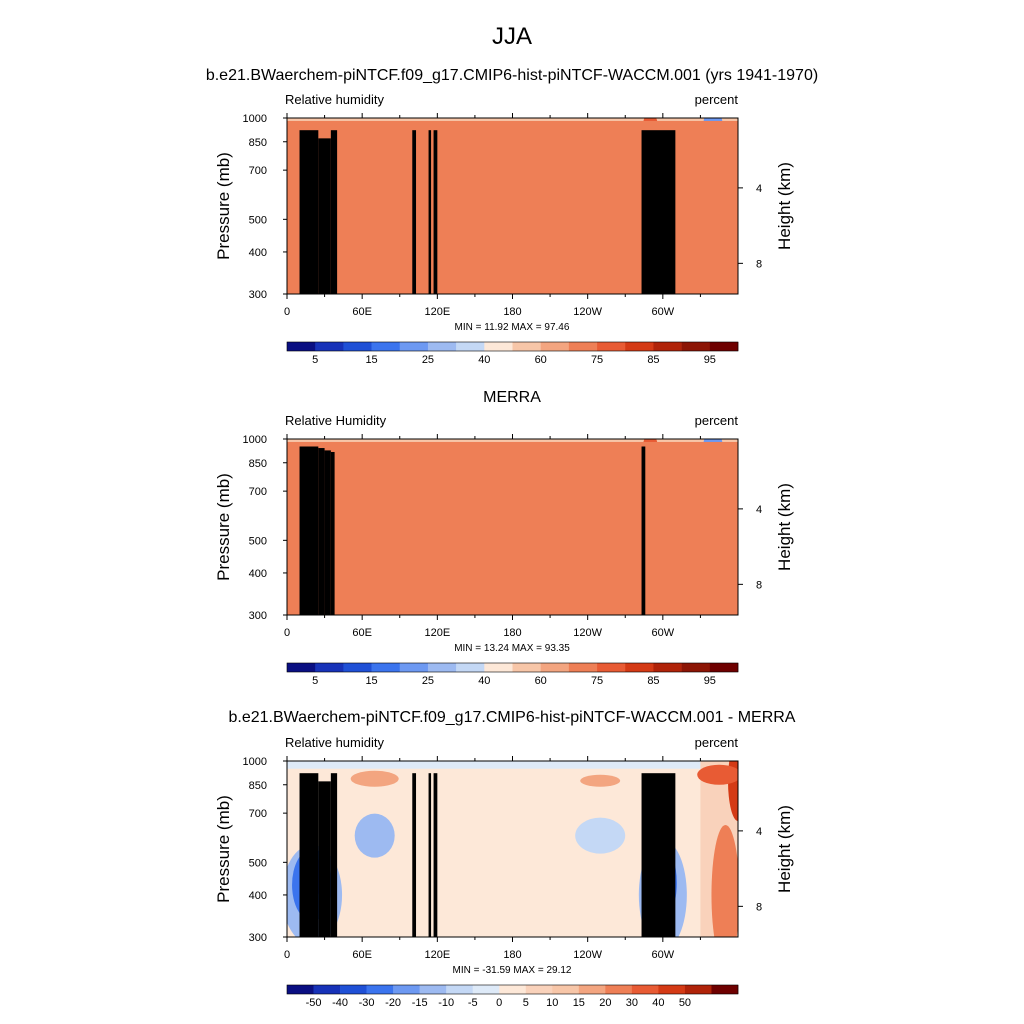 The image size is (1024, 1024). Describe the element at coordinates (759, 264) in the screenshot. I see `right-tick-label: 8` at that location.